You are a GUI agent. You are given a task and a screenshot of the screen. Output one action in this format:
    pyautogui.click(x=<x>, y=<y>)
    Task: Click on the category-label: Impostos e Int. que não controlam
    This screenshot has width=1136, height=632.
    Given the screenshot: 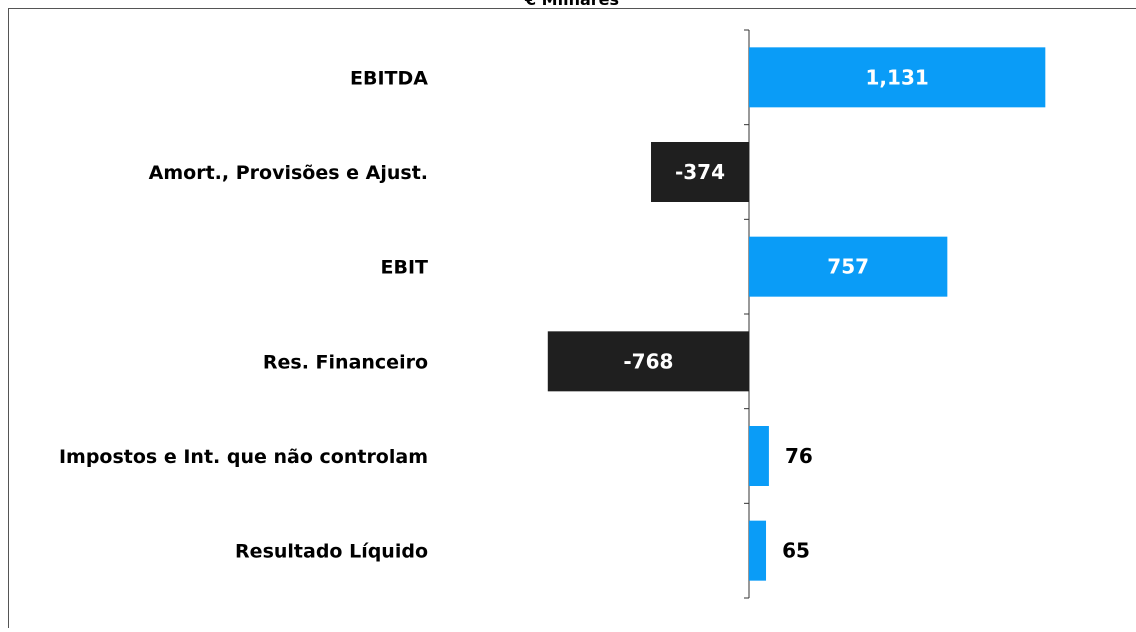 What is the action you would take?
    pyautogui.click(x=243, y=457)
    